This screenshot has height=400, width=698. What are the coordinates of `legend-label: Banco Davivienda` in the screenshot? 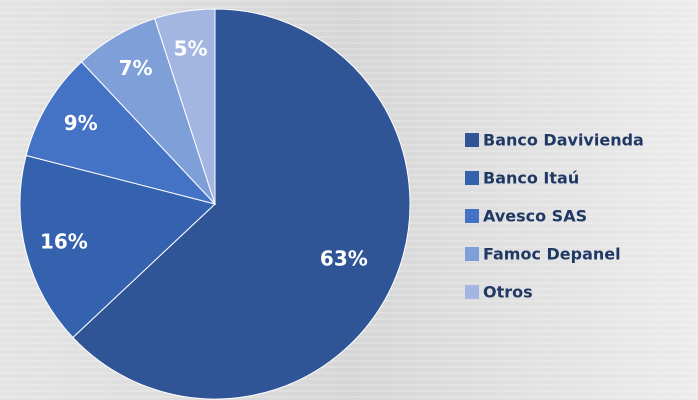 It's located at (563, 140).